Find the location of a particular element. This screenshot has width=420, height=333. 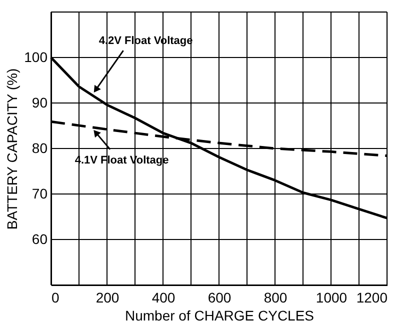

x-tick-label: 1200 is located at coordinates (372, 298).